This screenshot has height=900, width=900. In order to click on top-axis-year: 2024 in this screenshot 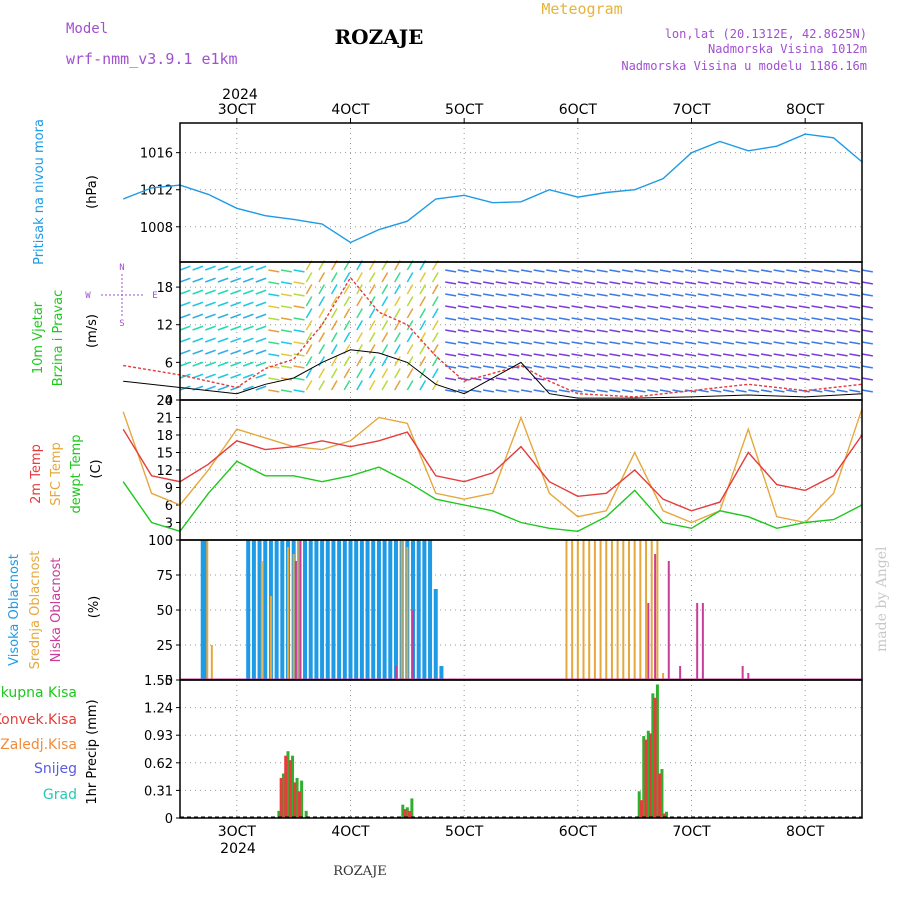, I will do `click(240, 95)`.